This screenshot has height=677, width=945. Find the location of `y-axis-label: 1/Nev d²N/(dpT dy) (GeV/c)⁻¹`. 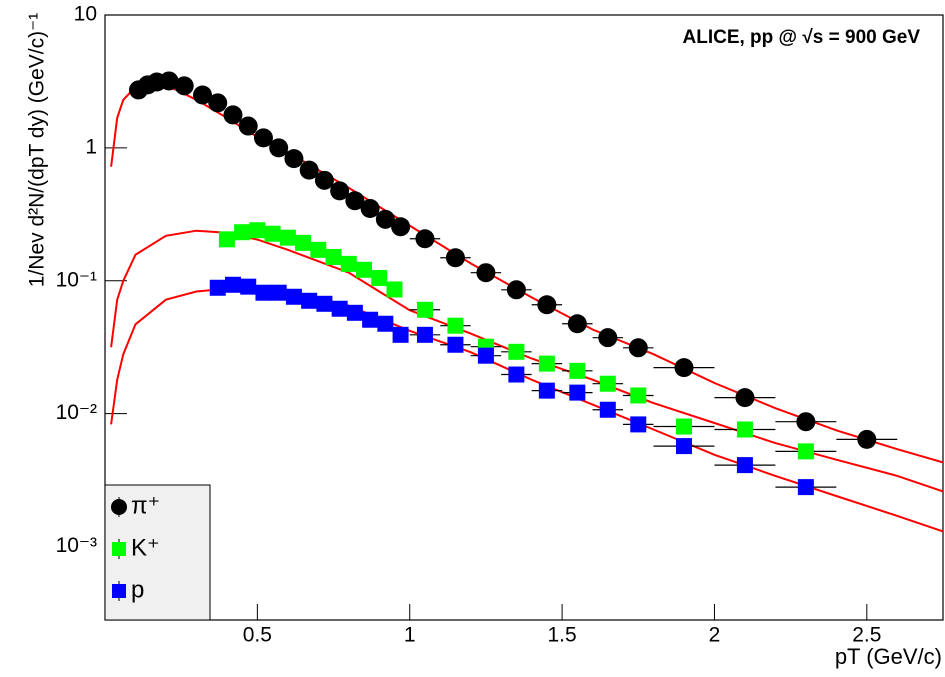

y-axis-label: 1/Nev d²N/(dpT dy) (GeV/c)⁻¹ is located at coordinates (37, 150).